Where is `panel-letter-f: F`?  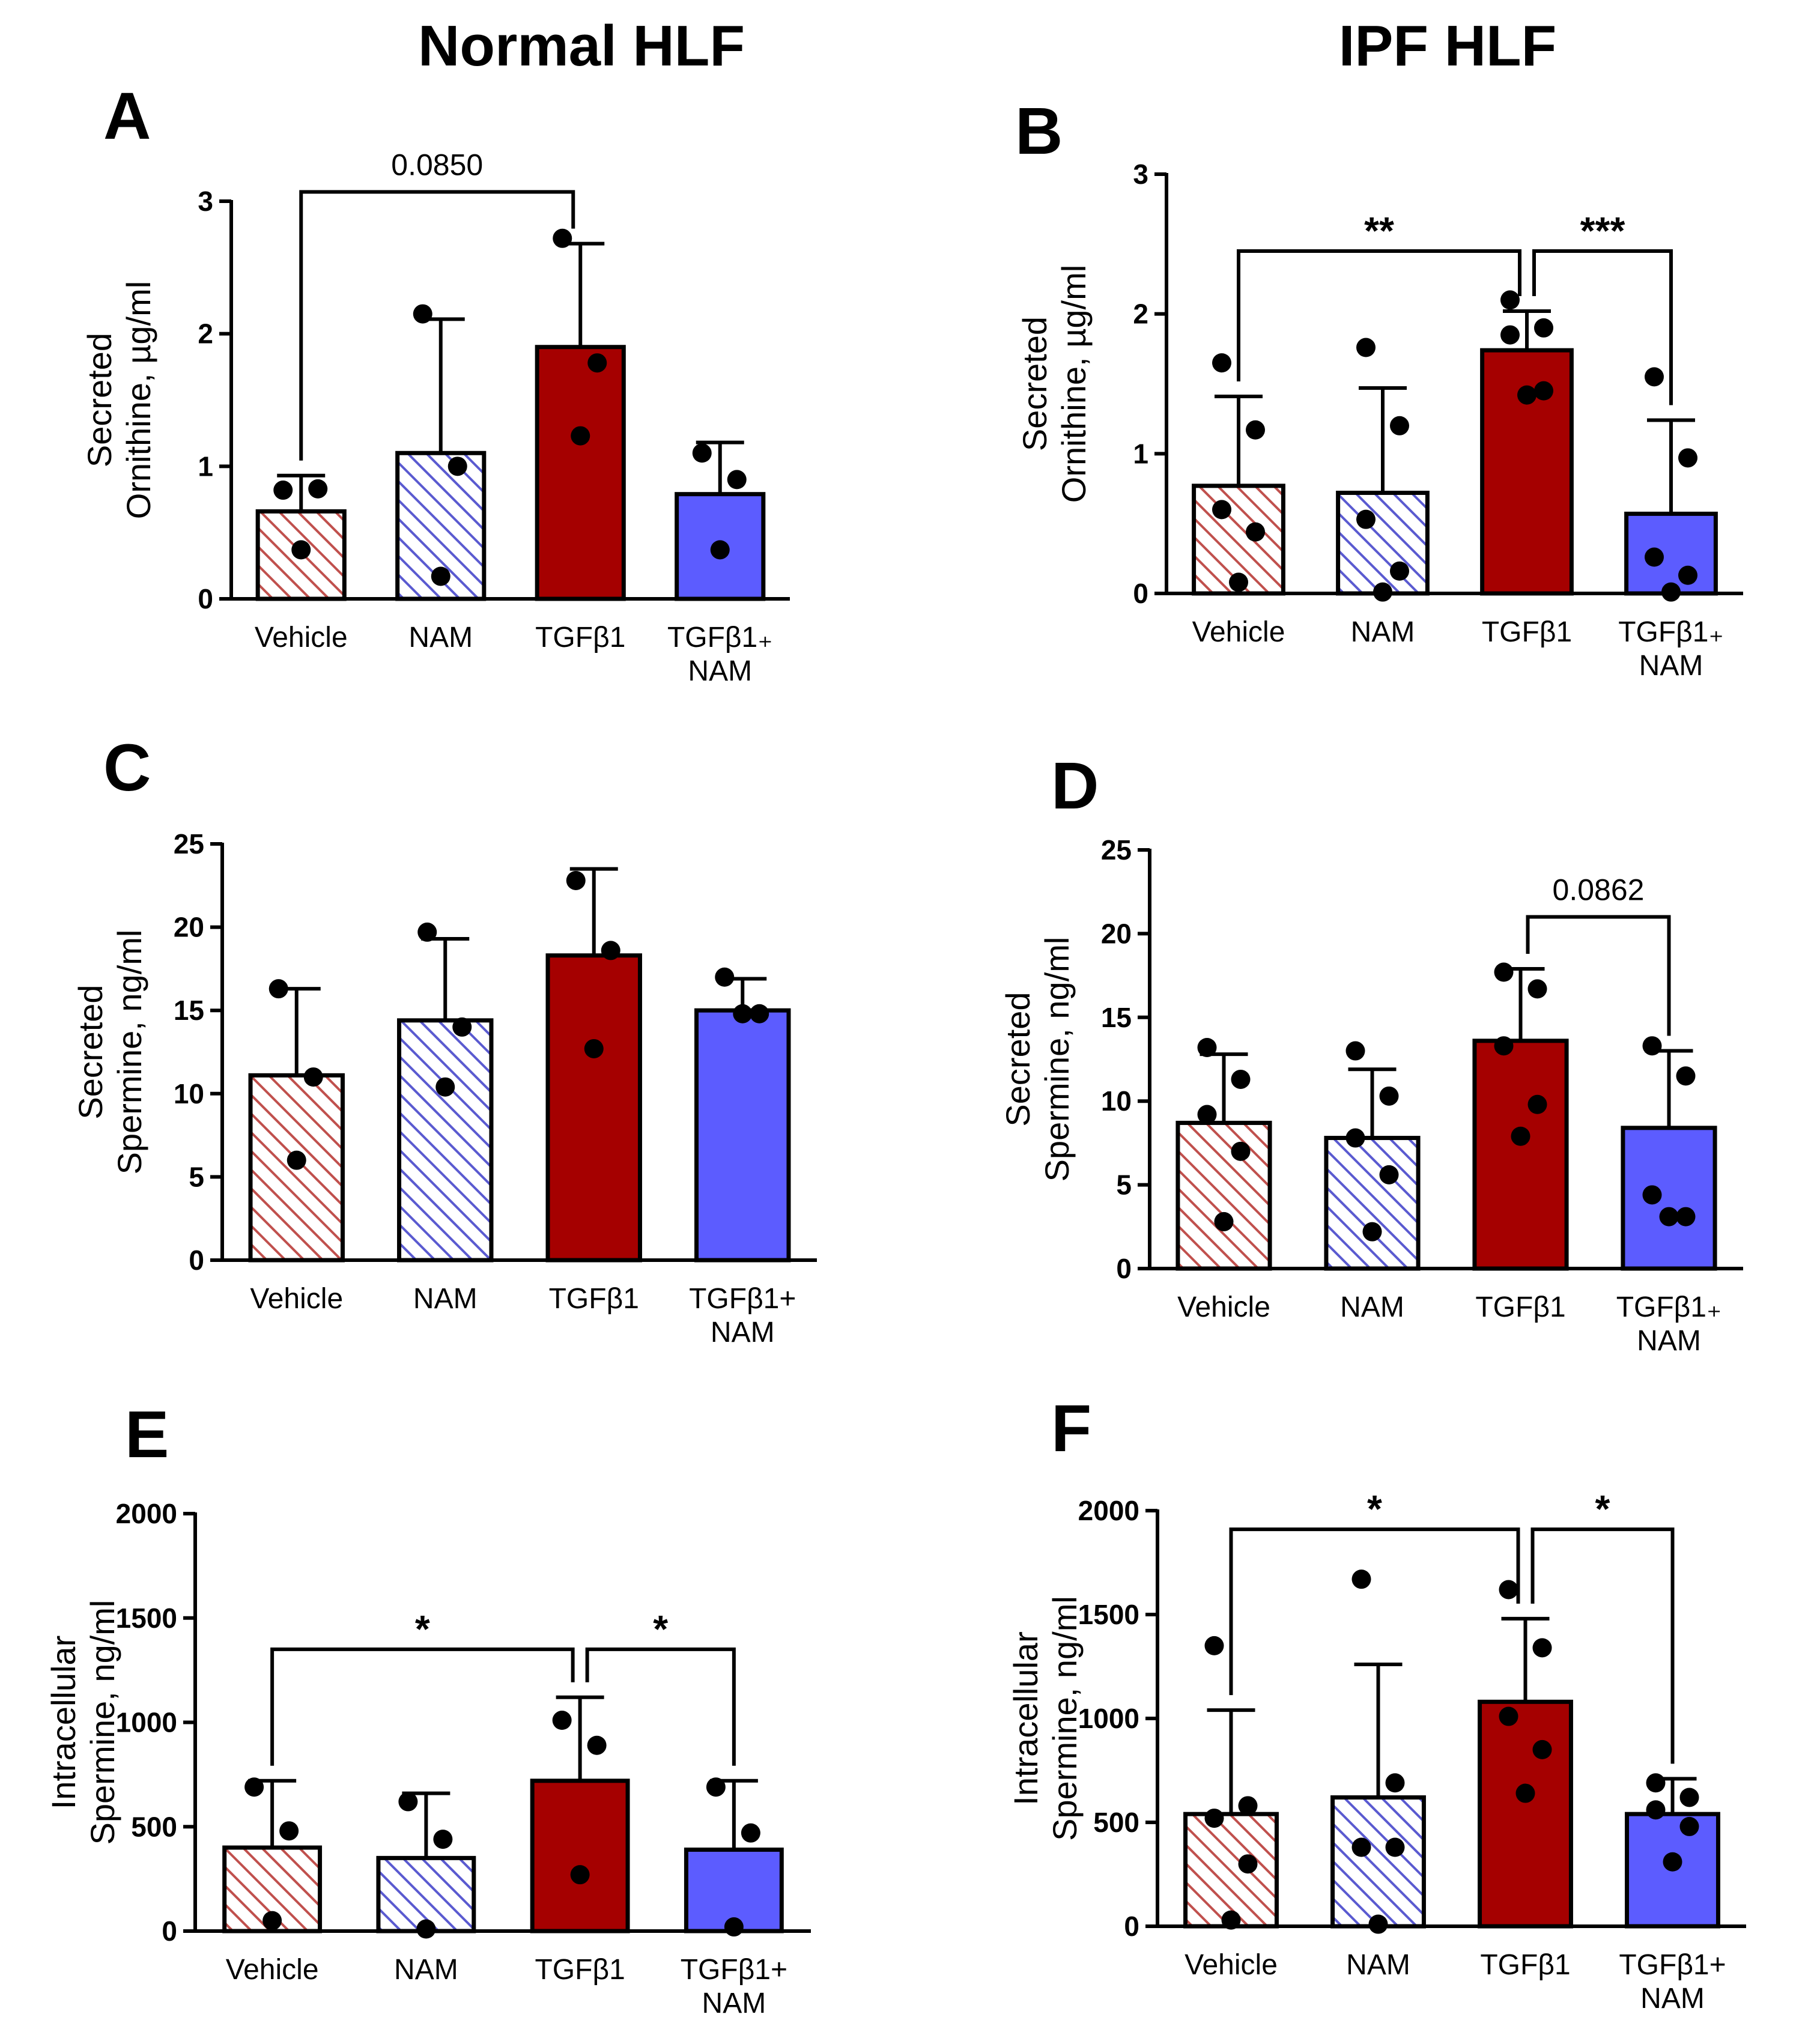 panel-letter-f: F is located at coordinates (1071, 1429).